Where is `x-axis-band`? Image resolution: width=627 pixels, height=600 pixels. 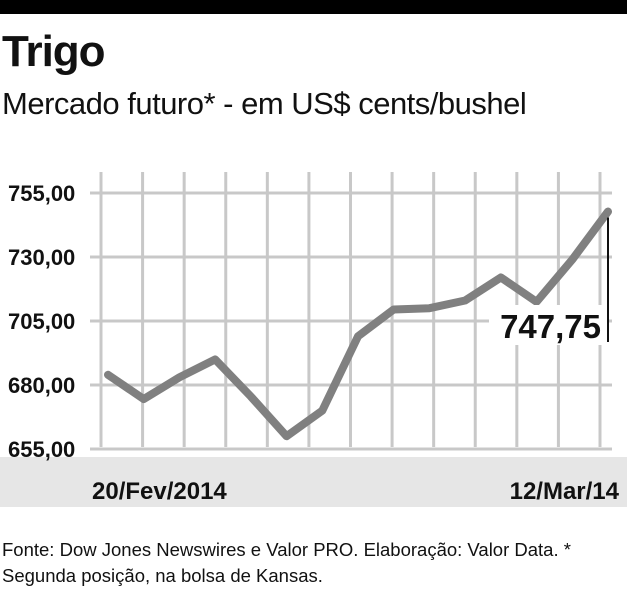 x-axis-band is located at coordinates (313, 482).